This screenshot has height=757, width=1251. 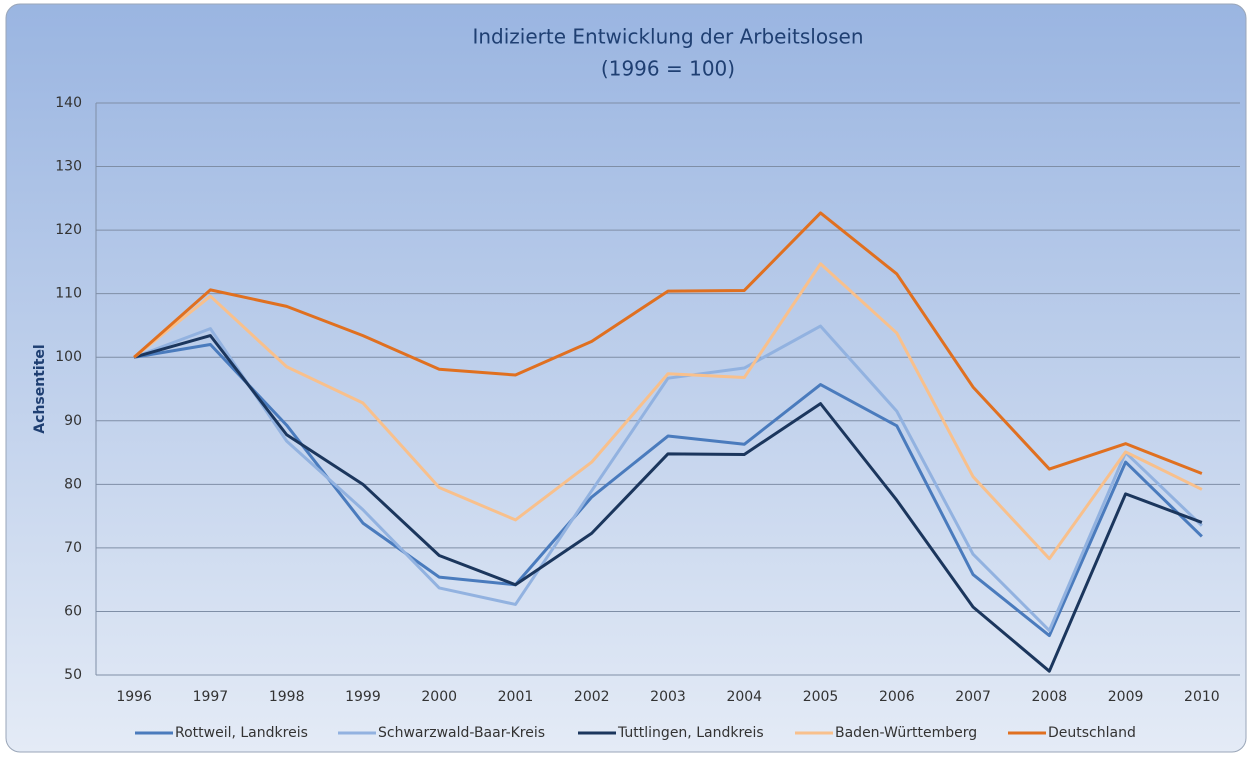 I want to click on x-tick-label: 1996, so click(x=134, y=697).